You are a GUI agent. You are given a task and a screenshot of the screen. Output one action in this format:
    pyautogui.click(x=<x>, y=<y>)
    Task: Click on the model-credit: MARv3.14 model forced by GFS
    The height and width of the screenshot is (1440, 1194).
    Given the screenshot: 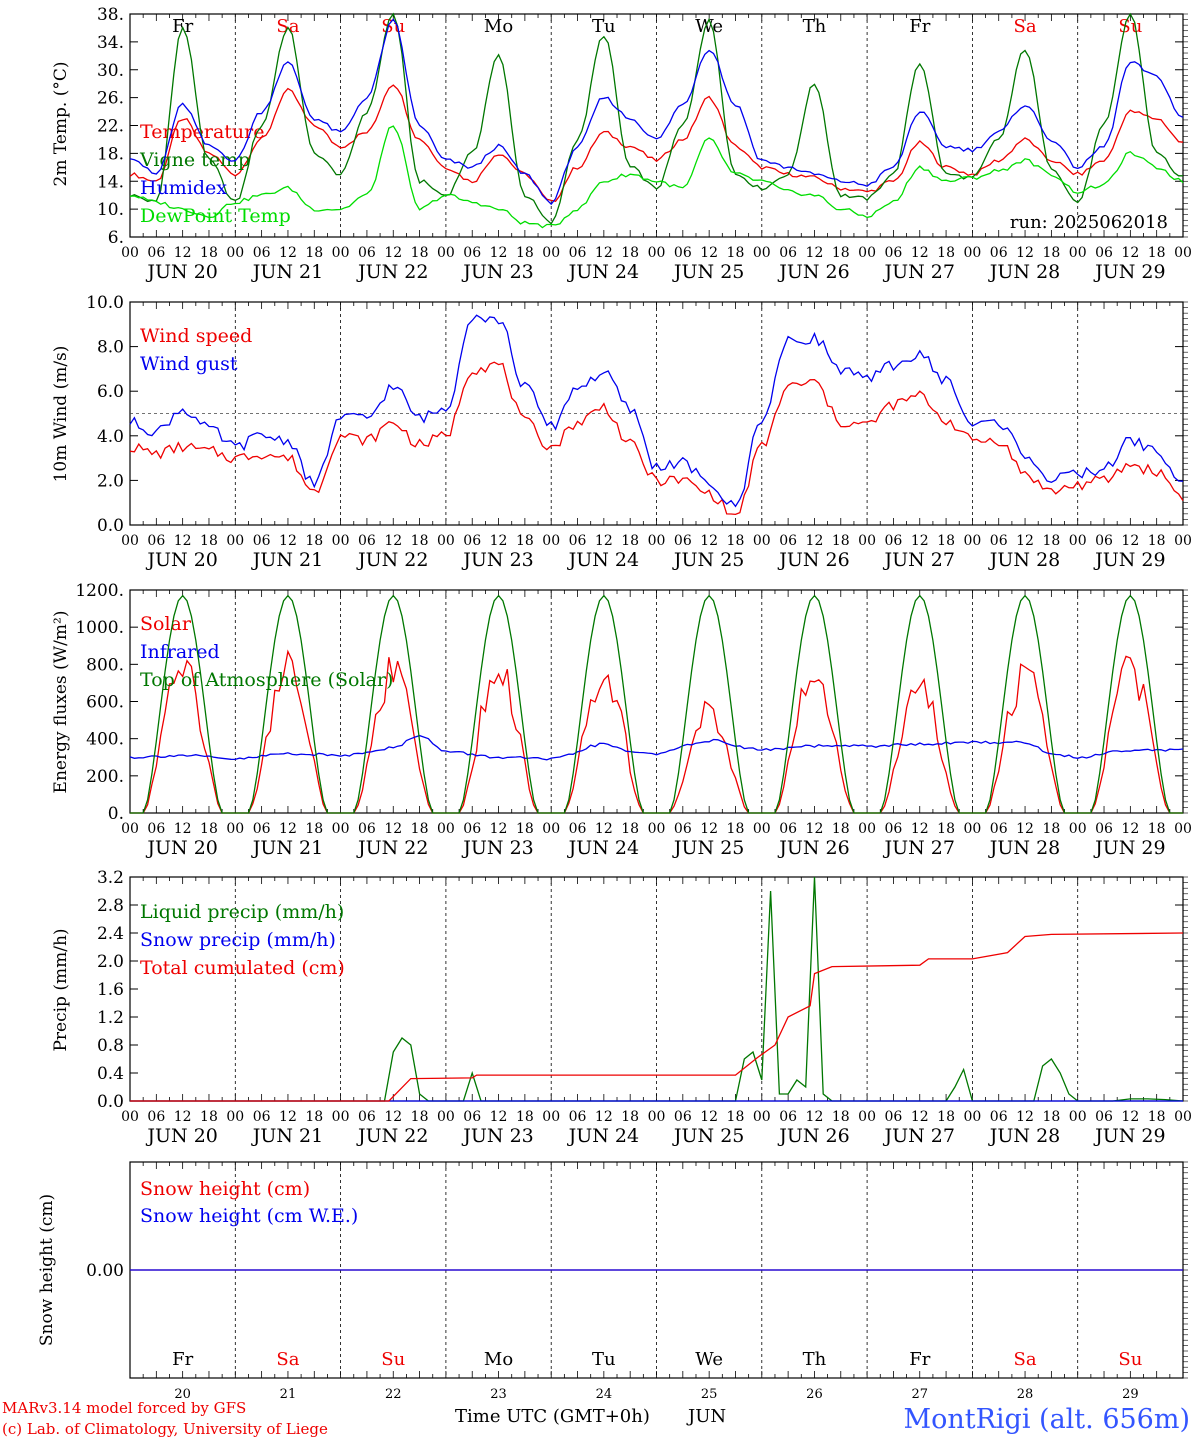 What is the action you would take?
    pyautogui.click(x=124, y=1408)
    